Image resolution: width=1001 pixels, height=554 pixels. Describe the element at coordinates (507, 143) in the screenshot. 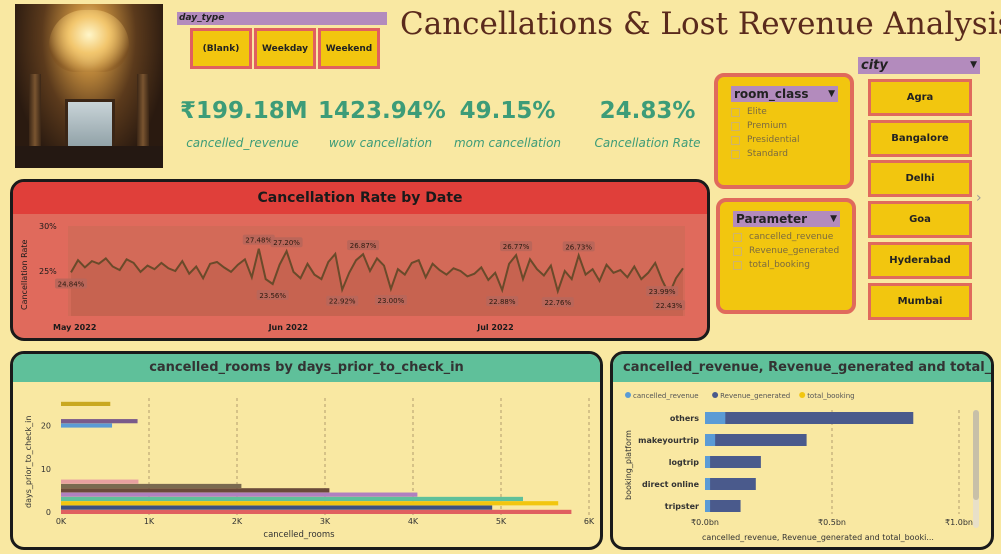

I see `kpi-mom-cancellation-label: mom cancellation` at that location.